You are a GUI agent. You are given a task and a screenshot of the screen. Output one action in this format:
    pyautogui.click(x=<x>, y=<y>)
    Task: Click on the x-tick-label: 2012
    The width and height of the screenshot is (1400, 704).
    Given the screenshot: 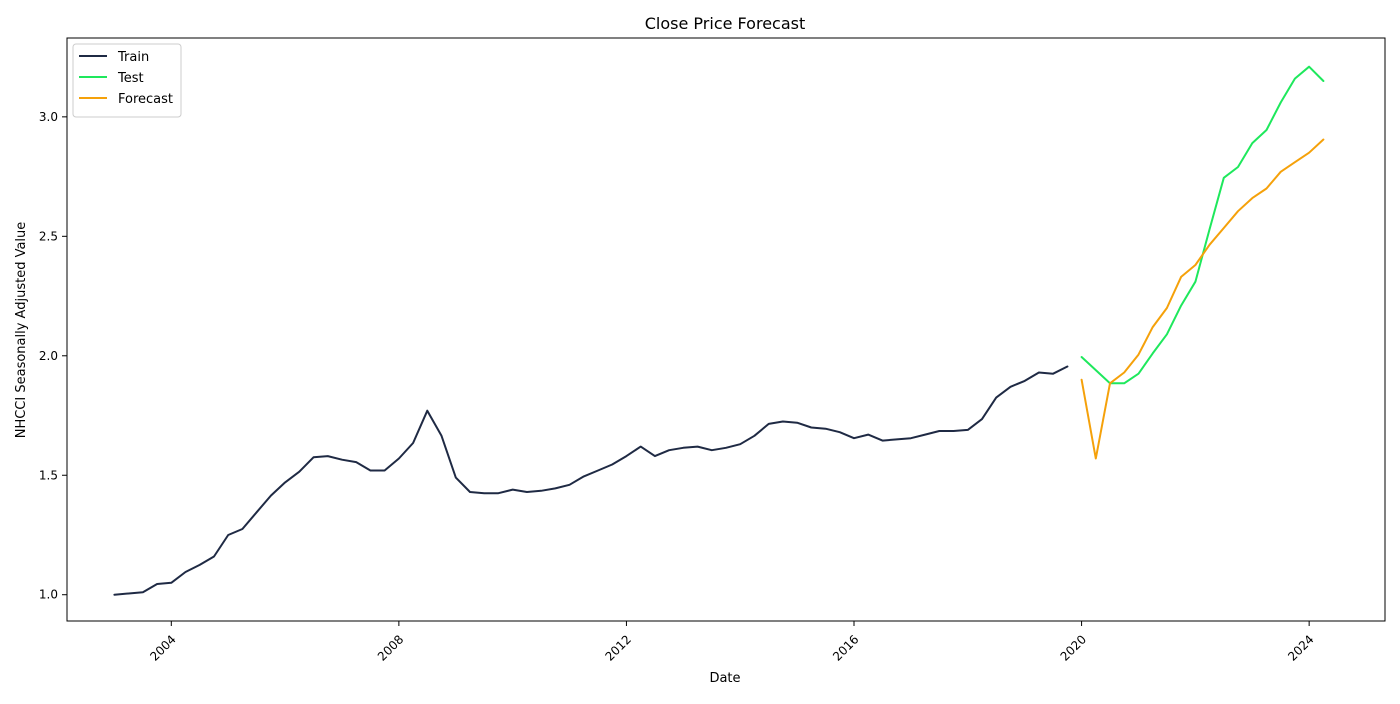 What is the action you would take?
    pyautogui.click(x=617, y=647)
    